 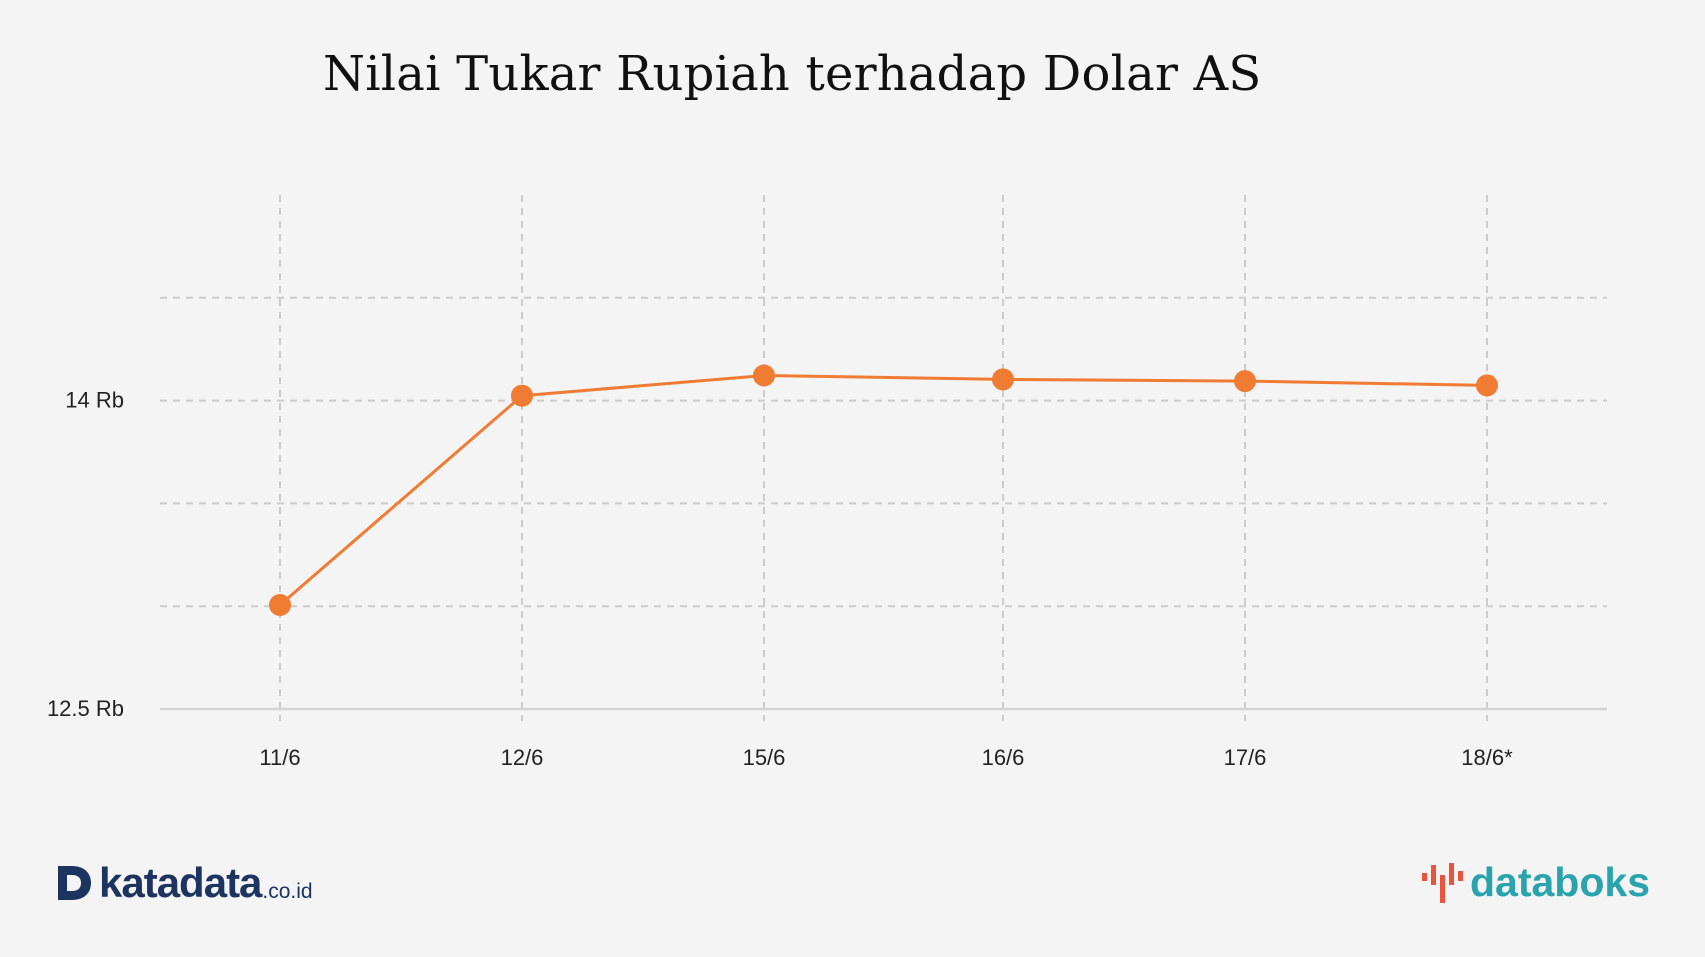 What do you see at coordinates (522, 757) in the screenshot?
I see `x-tick-label: 12/6` at bounding box center [522, 757].